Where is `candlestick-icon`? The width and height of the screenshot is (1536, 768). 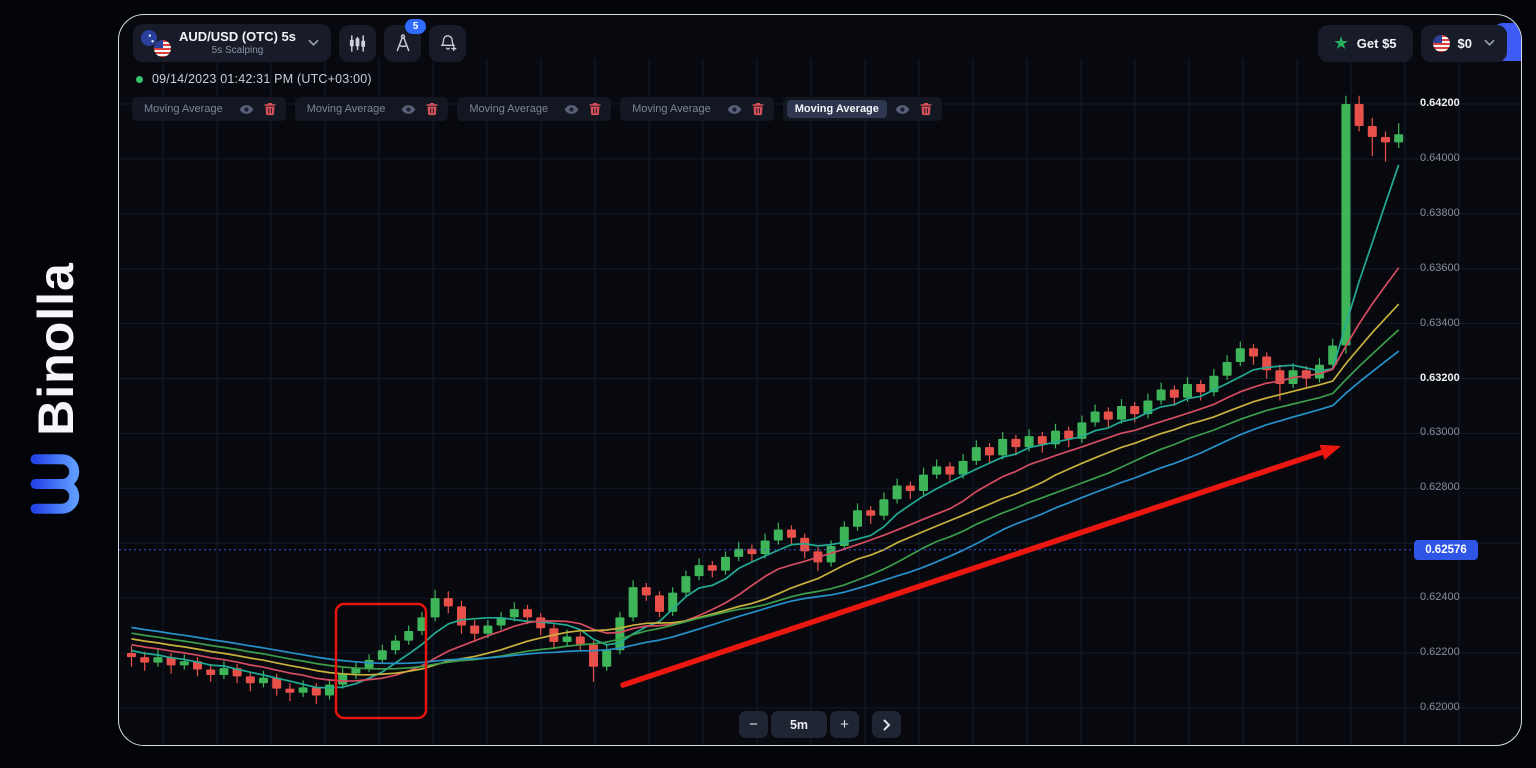 candlestick-icon is located at coordinates (357, 43).